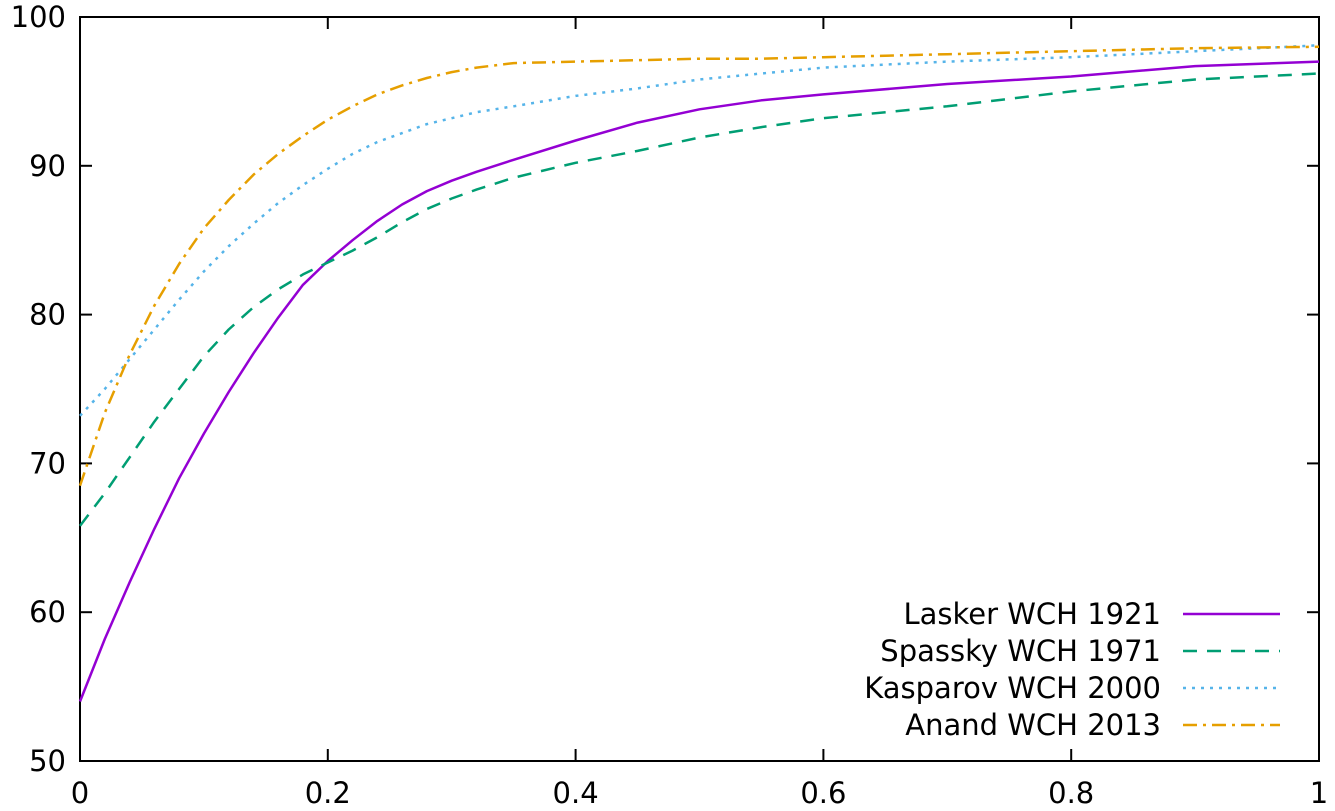 Image resolution: width=1335 pixels, height=811 pixels. I want to click on legend-item: Anand WCH 2013, so click(1092, 725).